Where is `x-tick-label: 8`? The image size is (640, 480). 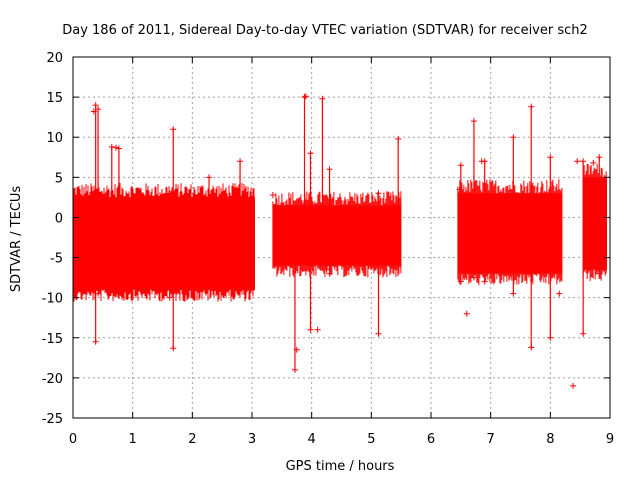 x-tick-label: 8 is located at coordinates (550, 439).